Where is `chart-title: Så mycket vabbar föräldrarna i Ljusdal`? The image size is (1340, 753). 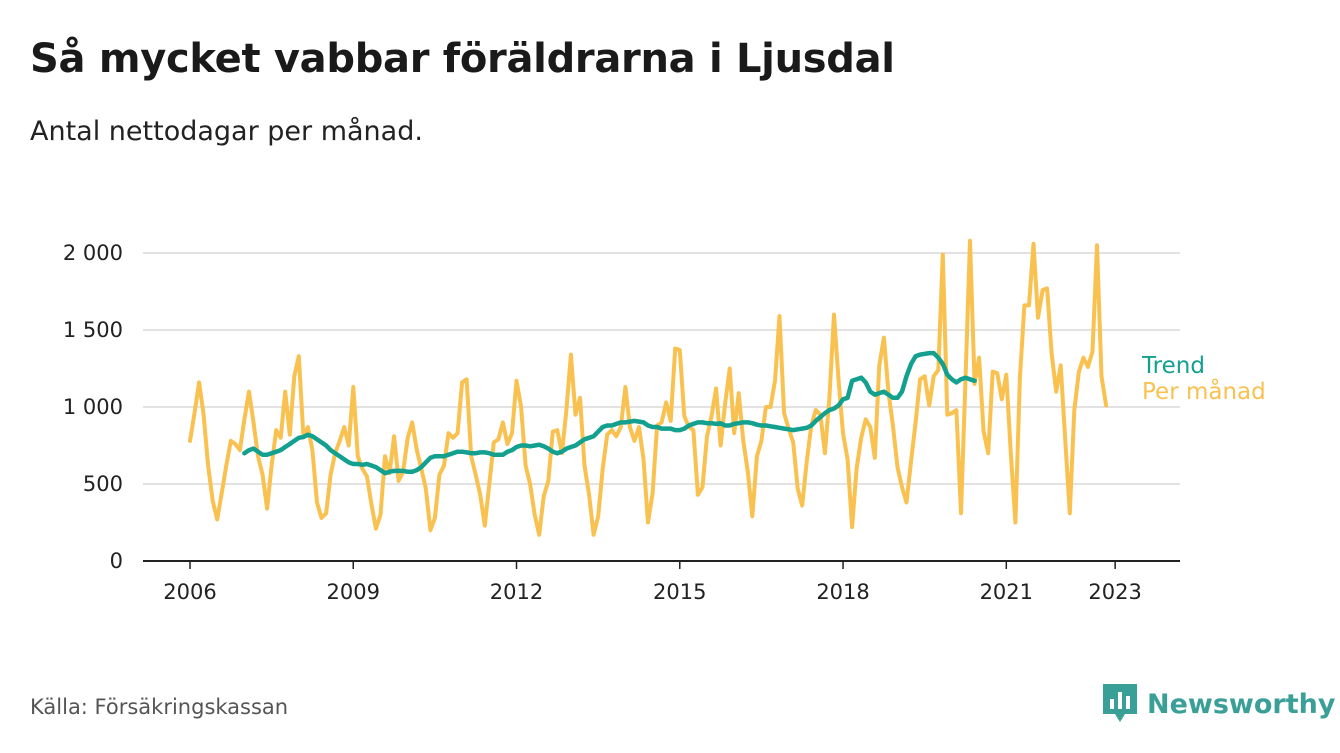 chart-title: Så mycket vabbar föräldrarna i Ljusdal is located at coordinates (462, 59).